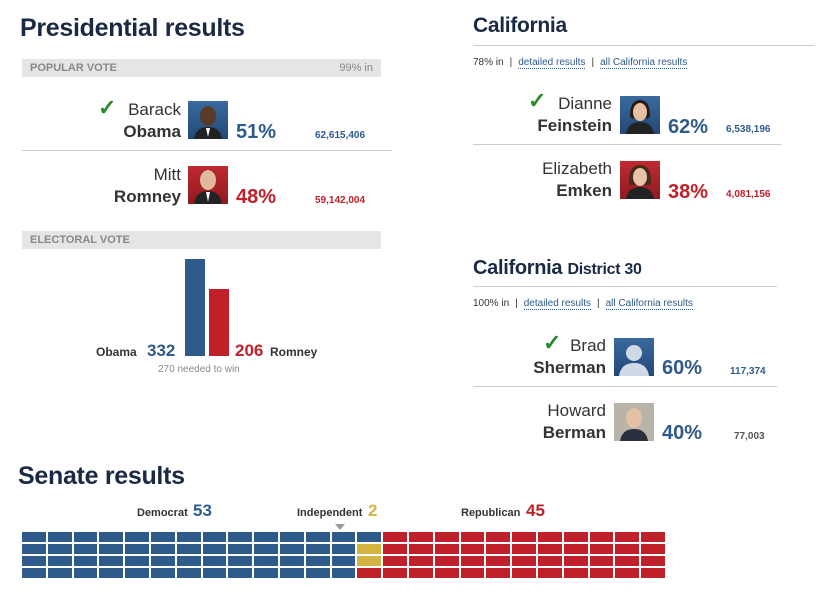 The height and width of the screenshot is (606, 817). Describe the element at coordinates (748, 129) in the screenshot. I see `candidate-votes: 6,538,196` at that location.